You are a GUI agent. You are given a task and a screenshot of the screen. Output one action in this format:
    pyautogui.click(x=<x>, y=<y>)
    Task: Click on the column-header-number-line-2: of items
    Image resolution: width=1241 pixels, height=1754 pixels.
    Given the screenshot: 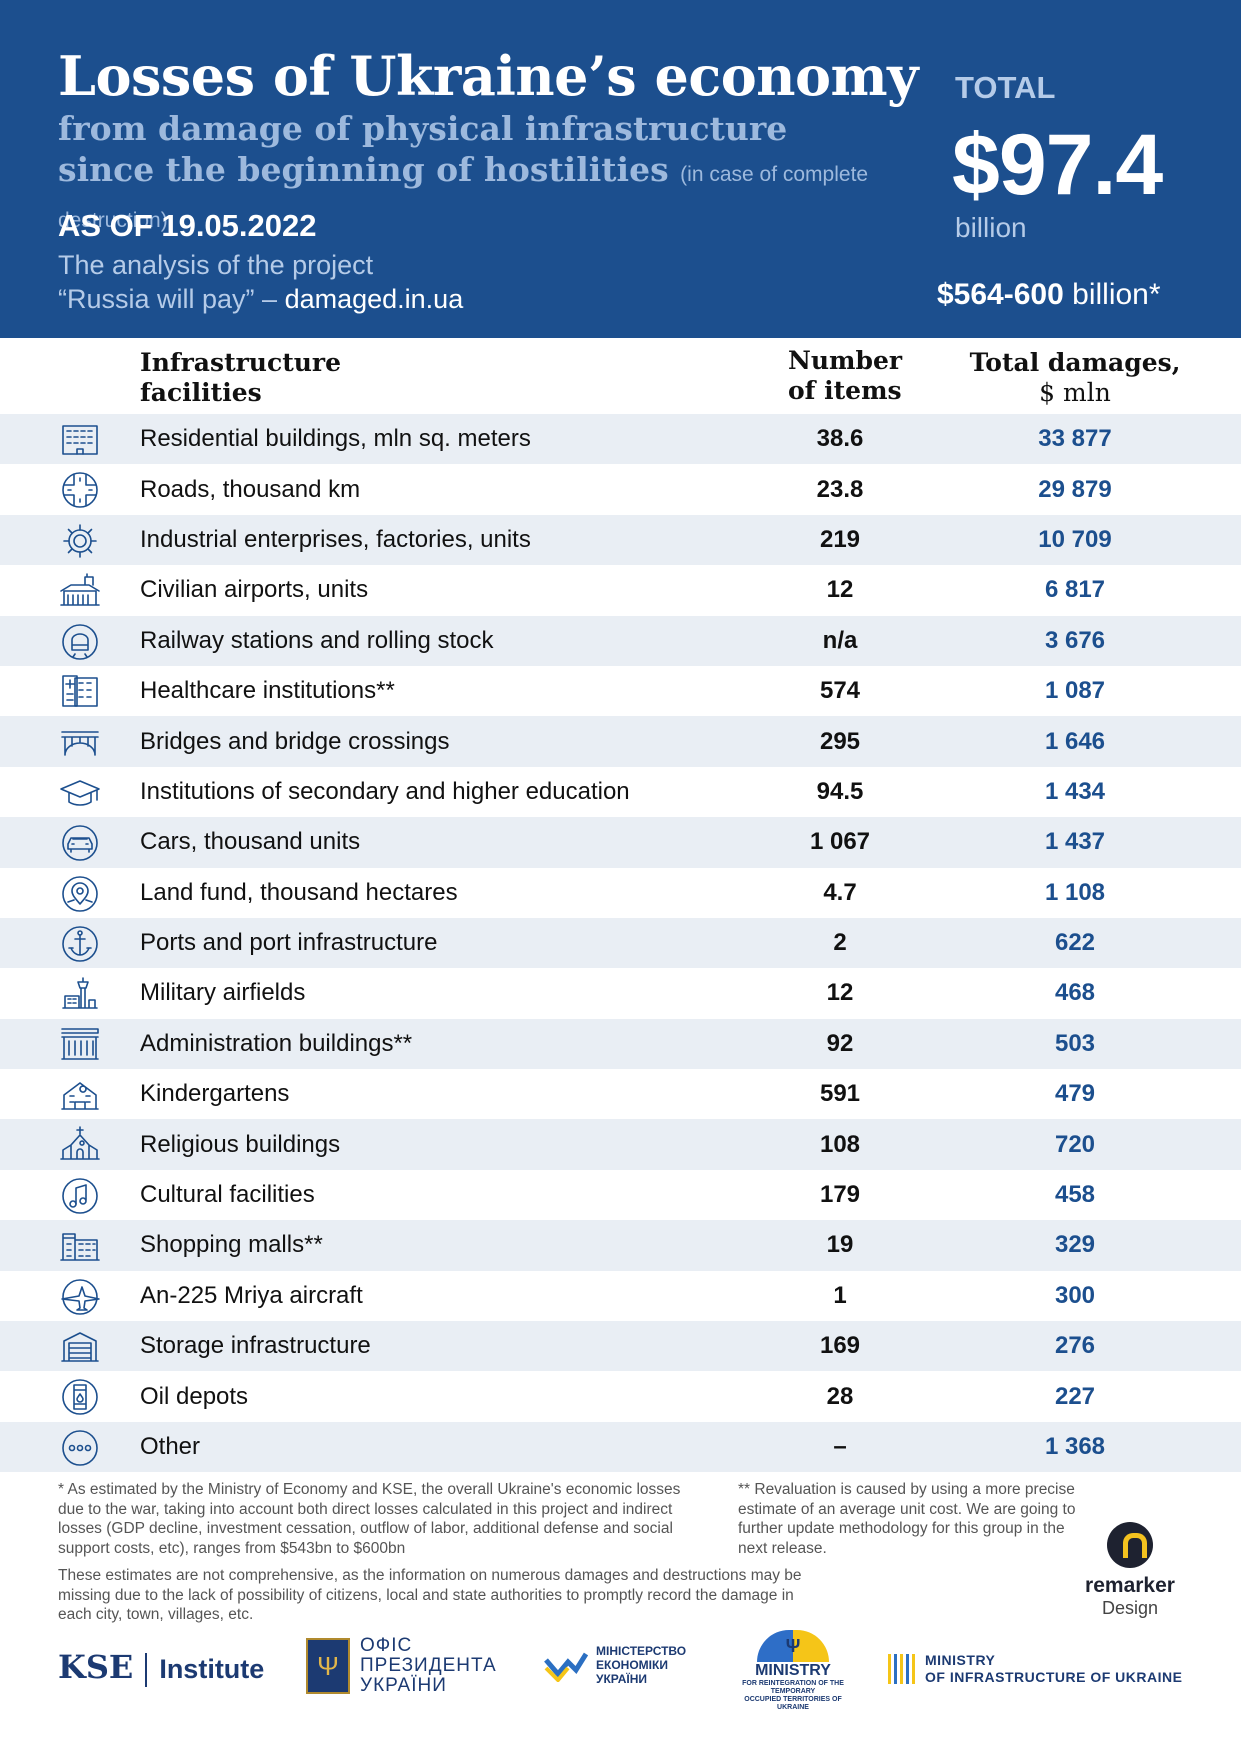 What is the action you would take?
    pyautogui.click(x=845, y=390)
    